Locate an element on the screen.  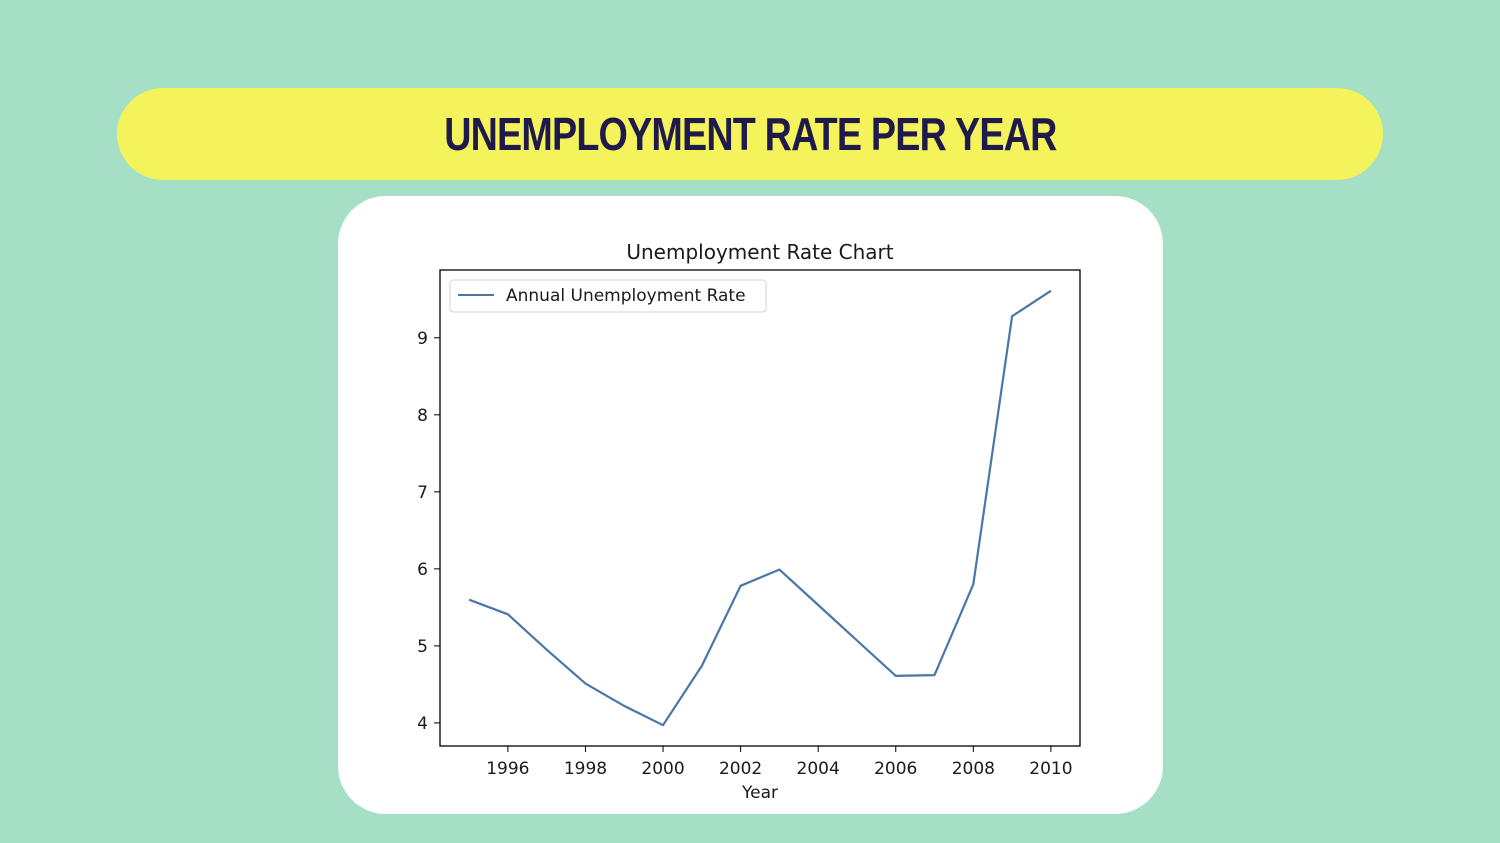
legend: Annual Unemployment Rate is located at coordinates (608, 296).